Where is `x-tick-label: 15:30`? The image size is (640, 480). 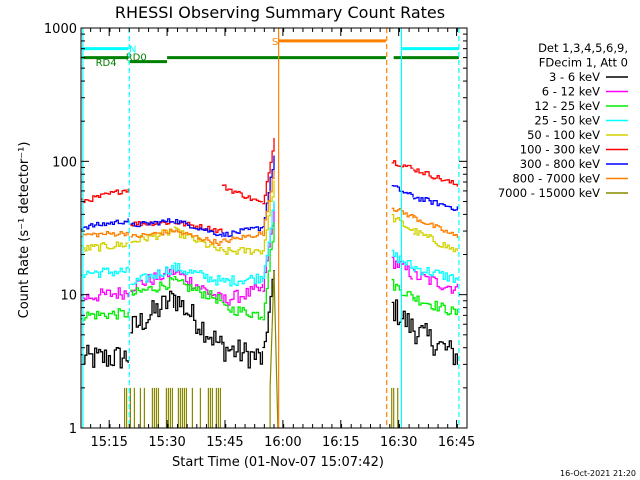
x-tick-label: 15:30 is located at coordinates (166, 442).